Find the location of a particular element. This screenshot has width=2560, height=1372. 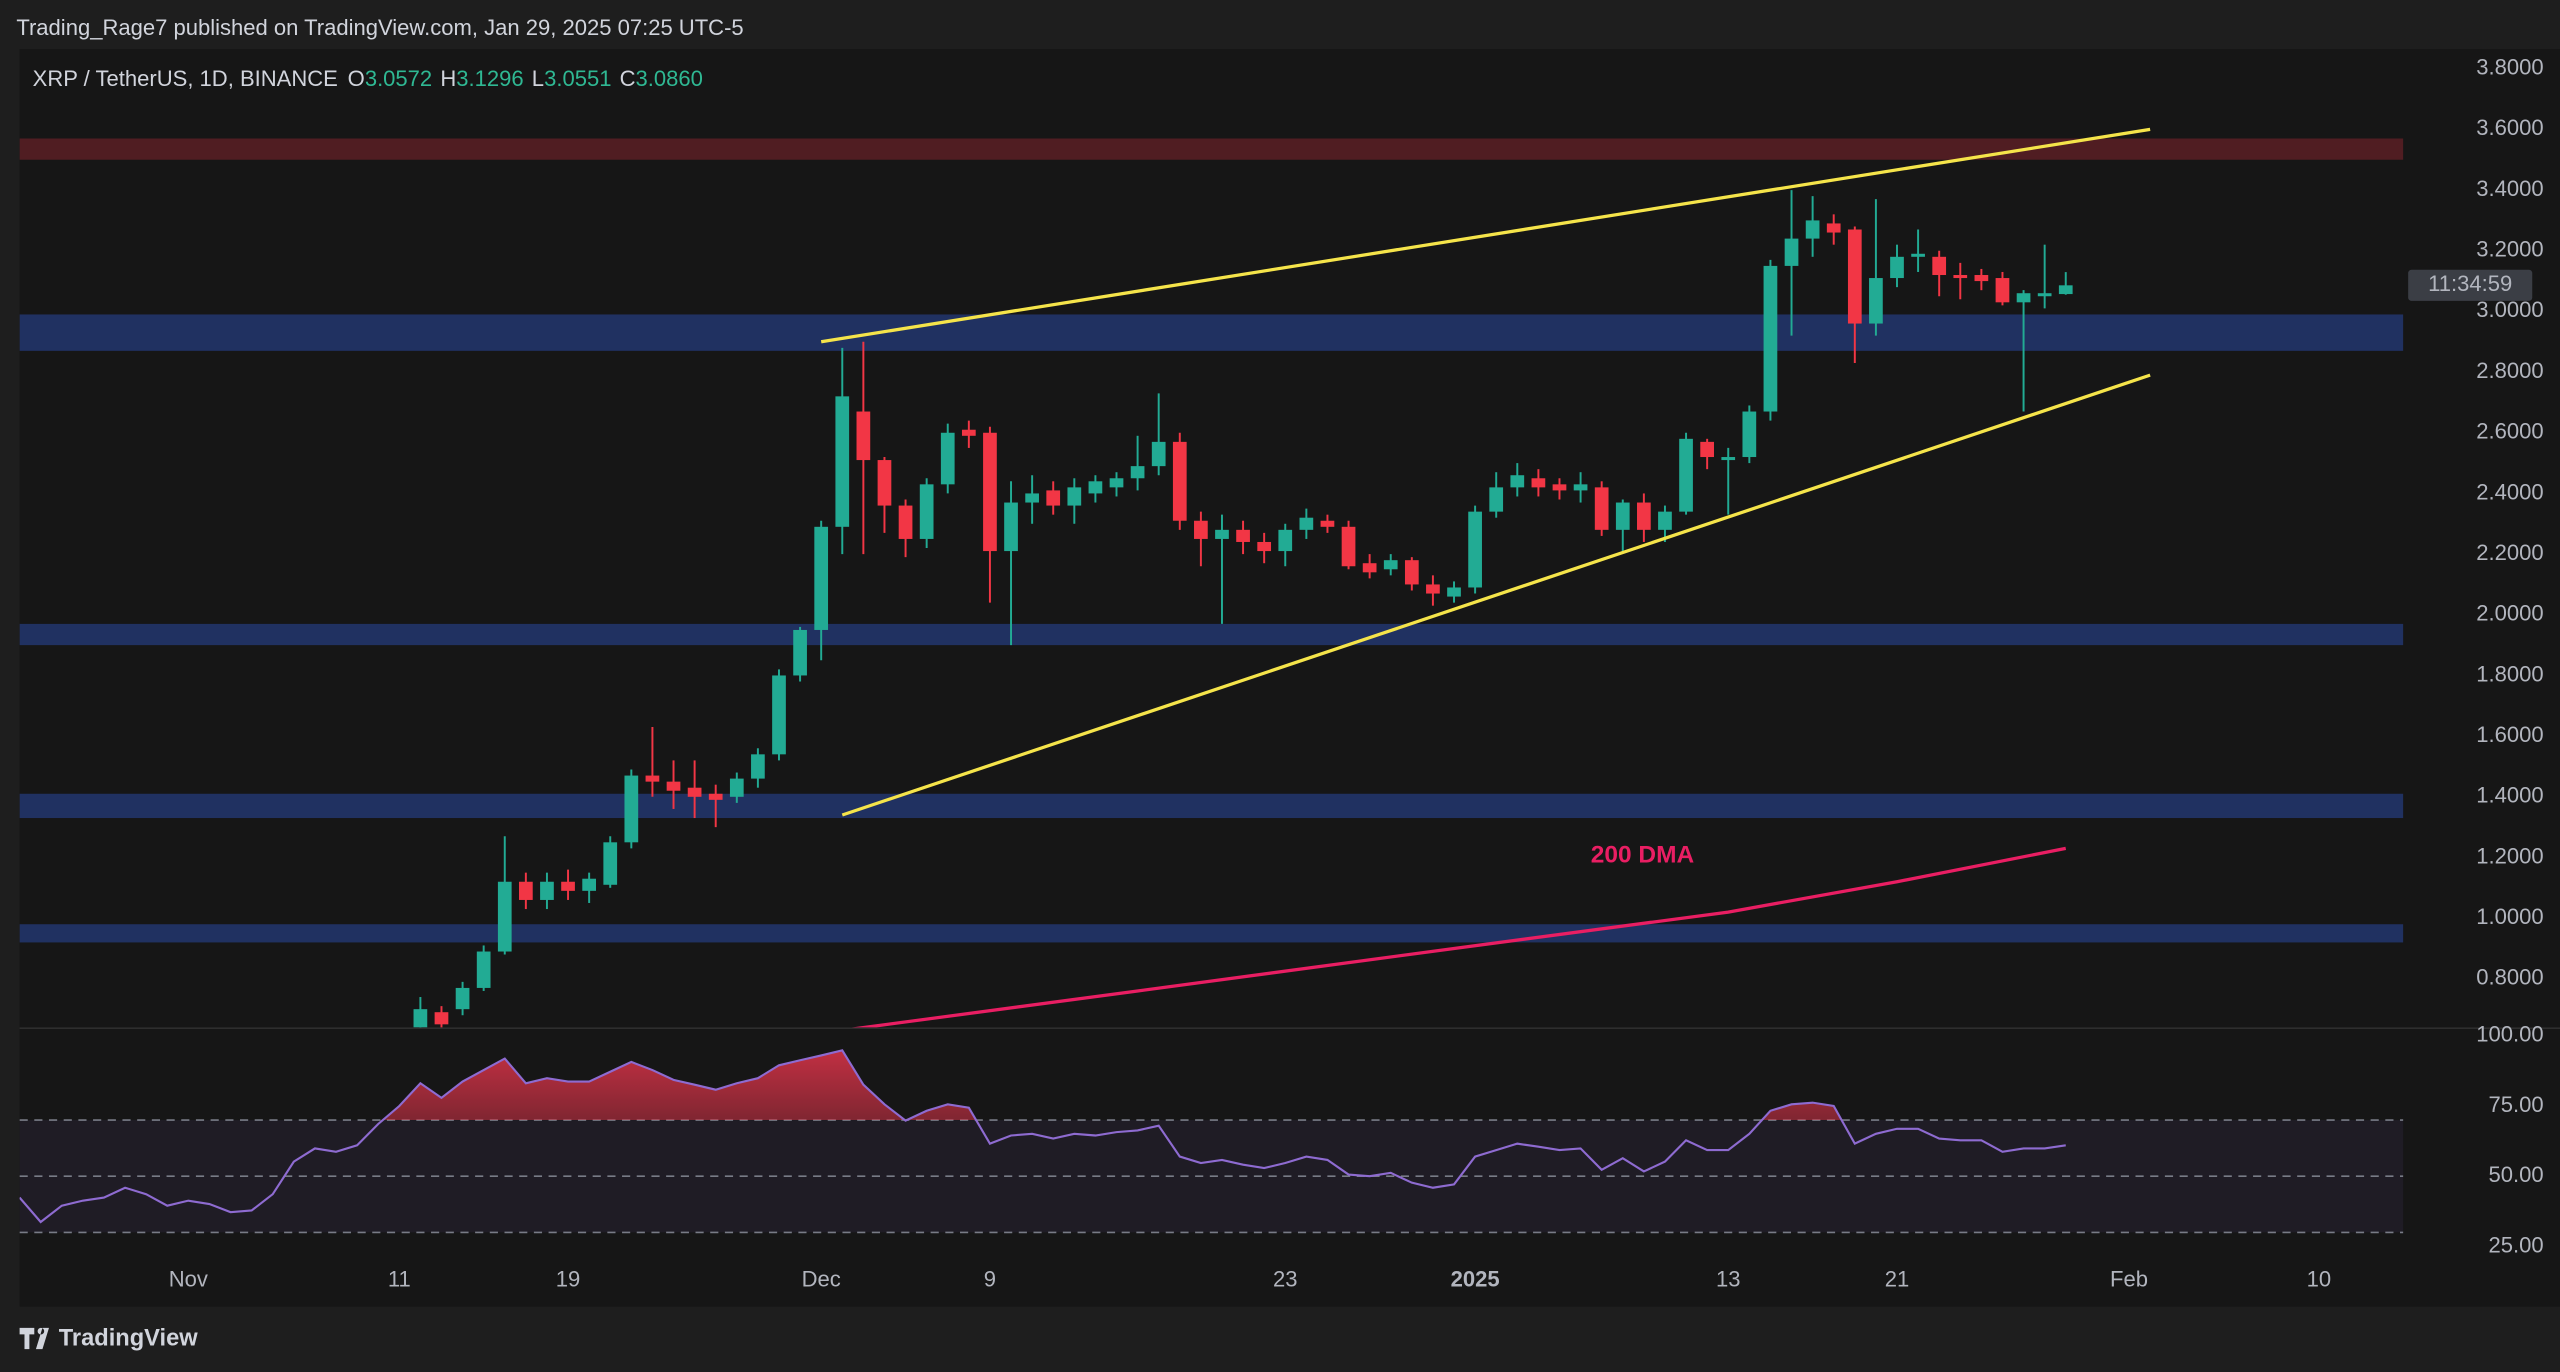

ohlc-value: 3.1296 is located at coordinates (489, 78).